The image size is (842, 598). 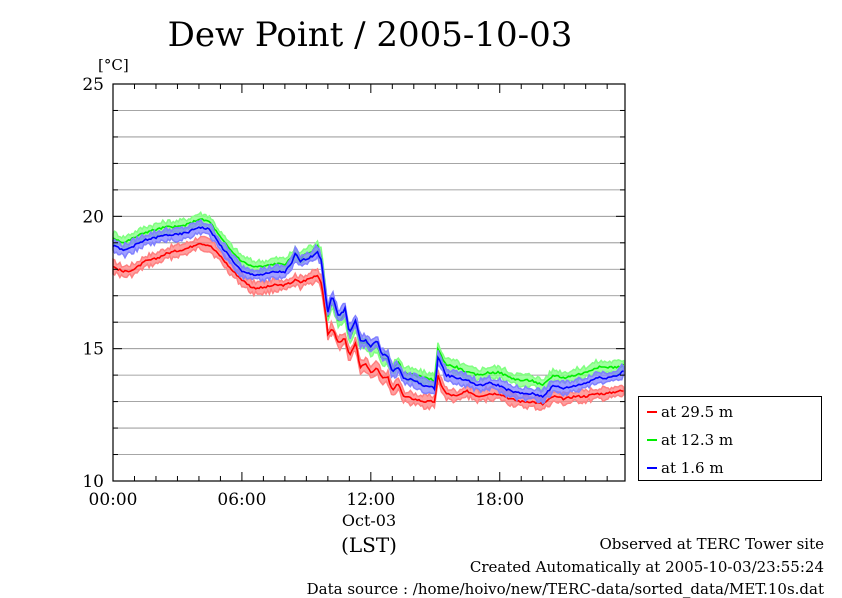 I want to click on y-tick-label: 25, so click(x=93, y=85).